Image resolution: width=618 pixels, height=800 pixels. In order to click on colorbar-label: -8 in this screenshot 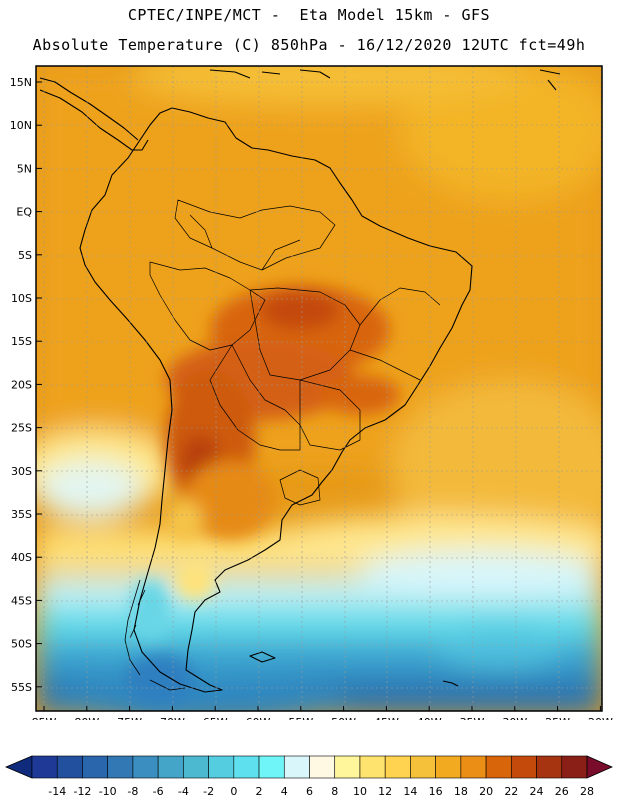, I will do `click(132, 791)`.